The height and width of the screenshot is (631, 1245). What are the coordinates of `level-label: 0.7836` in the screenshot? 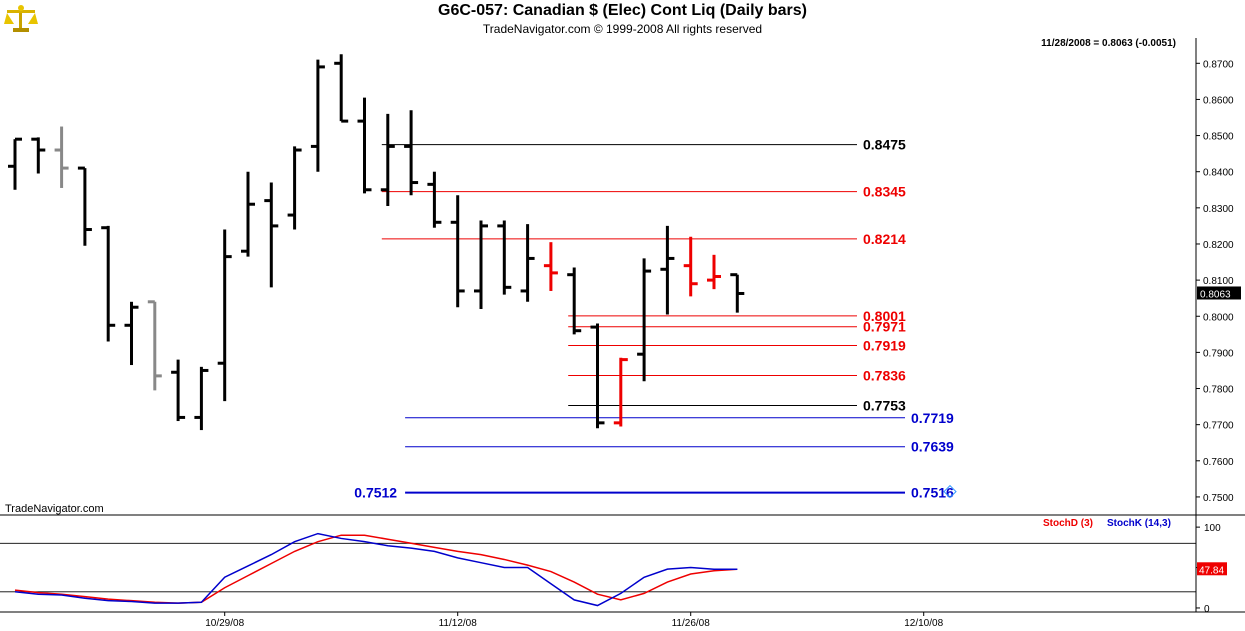 It's located at (884, 376).